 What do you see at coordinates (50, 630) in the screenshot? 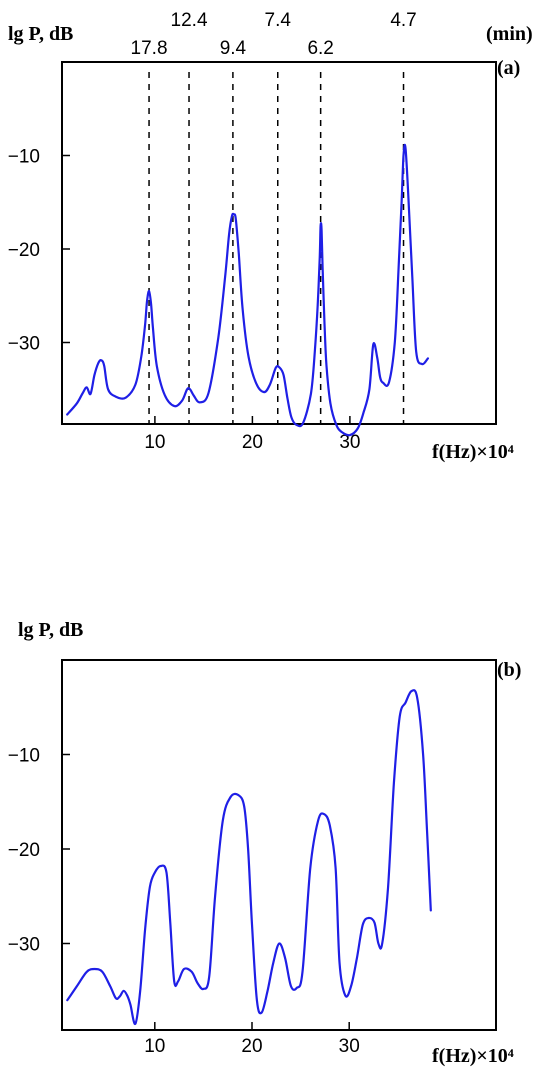
I see `panel-b-y-axis-label: lg P, dB` at bounding box center [50, 630].